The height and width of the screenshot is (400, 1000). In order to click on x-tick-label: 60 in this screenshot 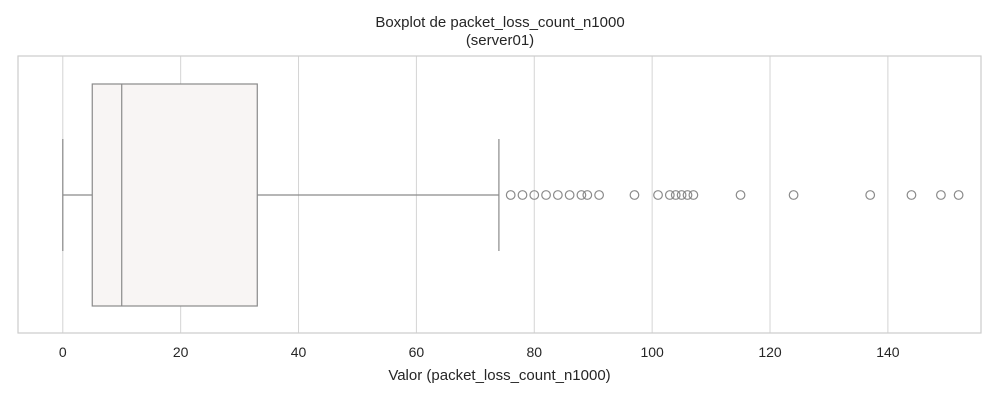, I will do `click(417, 352)`.